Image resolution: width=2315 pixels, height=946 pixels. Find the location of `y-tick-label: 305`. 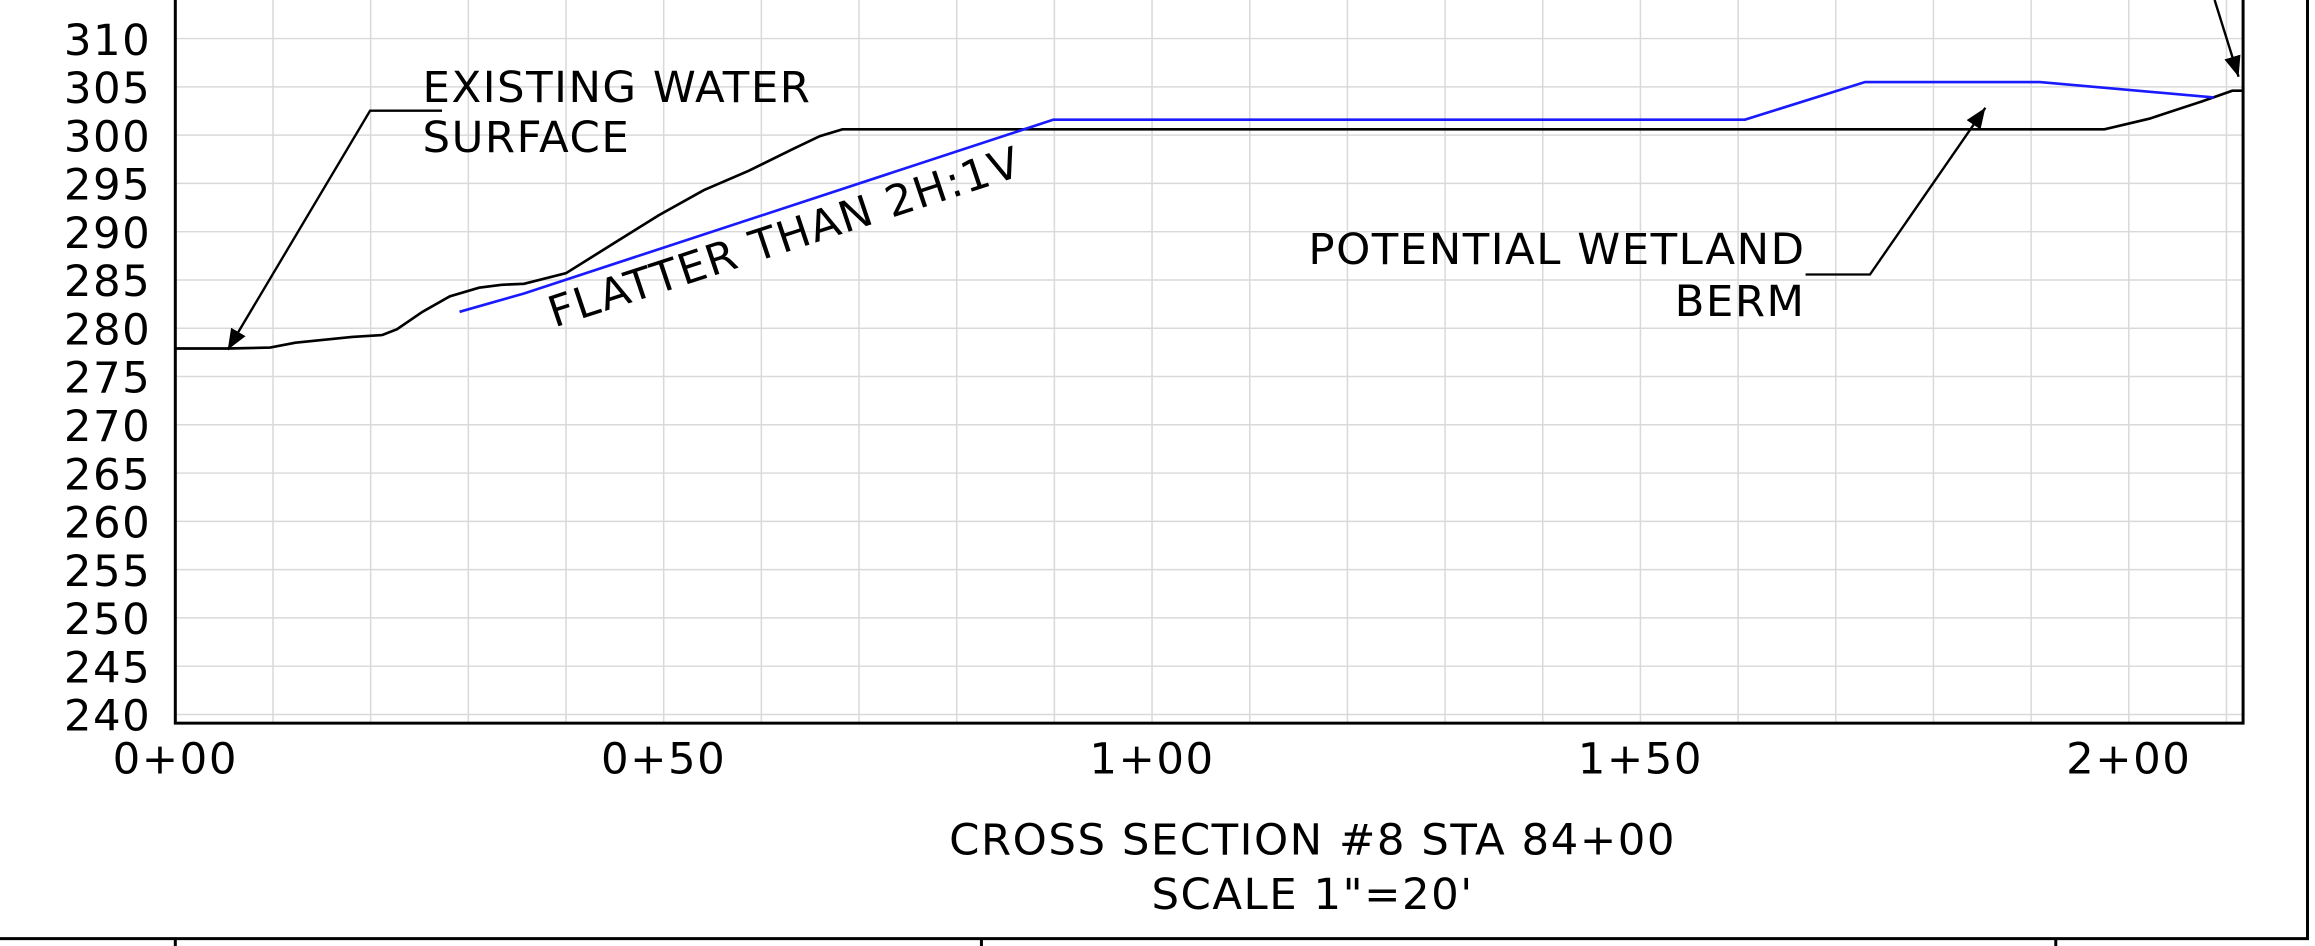

y-tick-label: 305 is located at coordinates (107, 89).